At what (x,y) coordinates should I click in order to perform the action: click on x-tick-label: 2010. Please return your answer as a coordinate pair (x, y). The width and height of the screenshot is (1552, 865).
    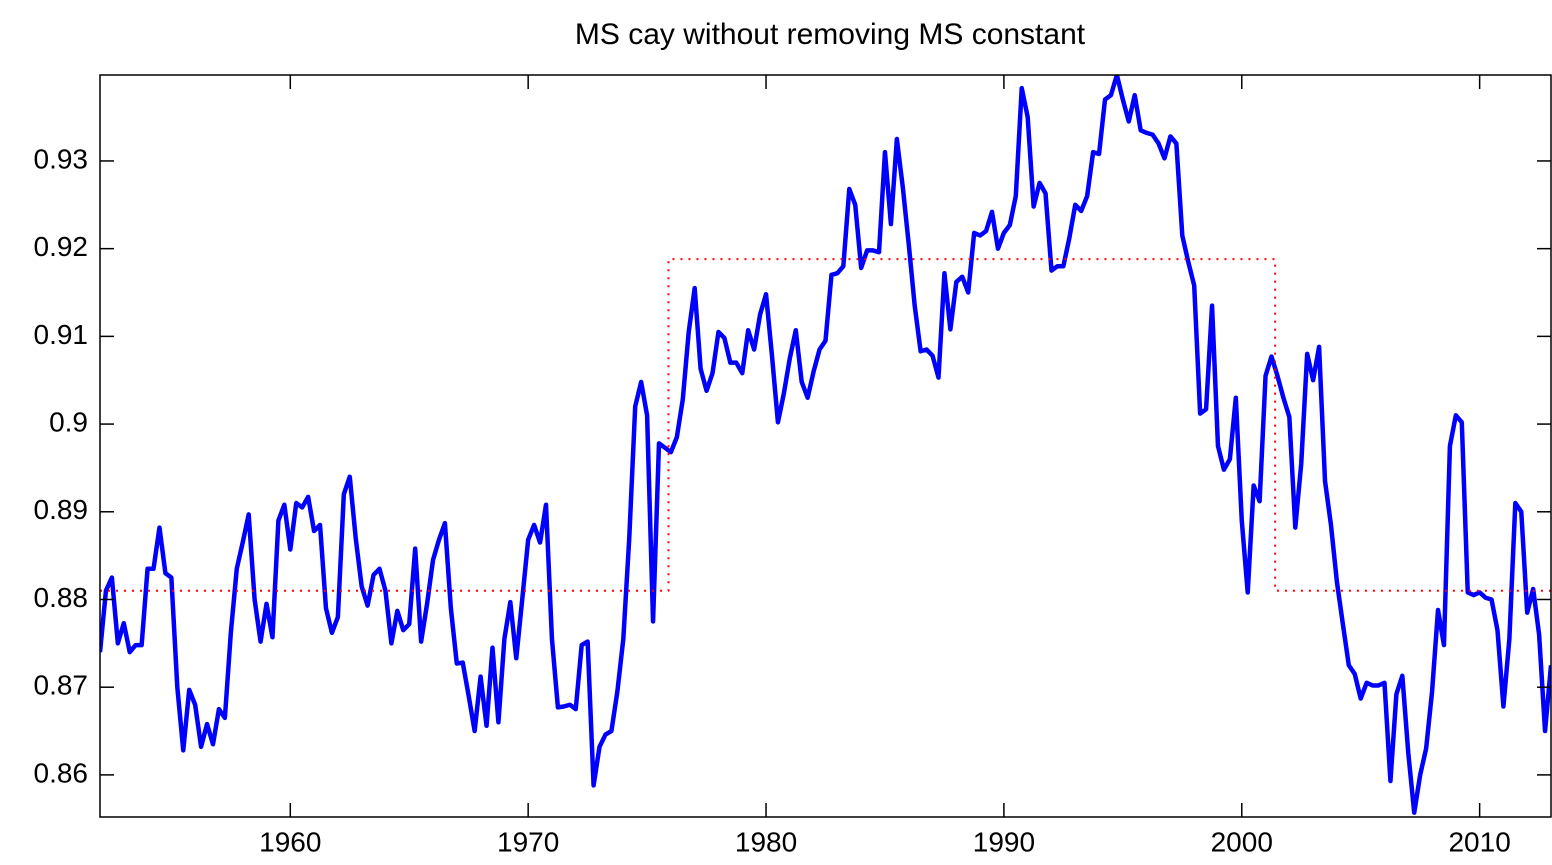
    Looking at the image, I should click on (1479, 841).